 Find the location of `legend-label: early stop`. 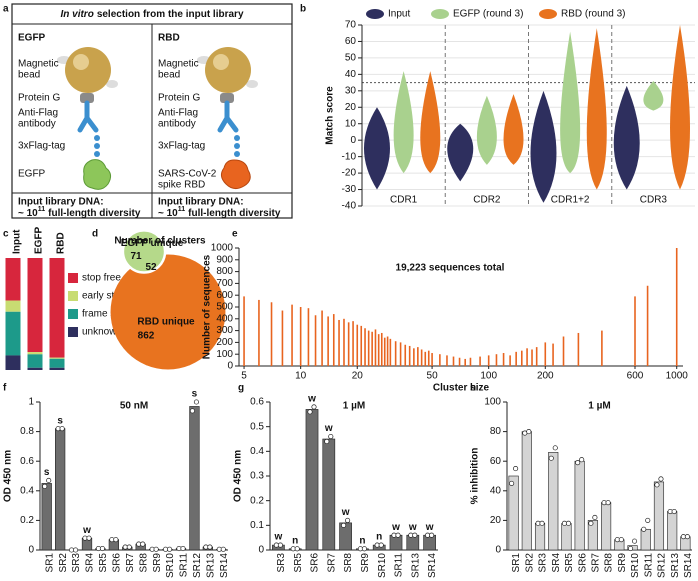

legend-label: early stop is located at coordinates (104, 296).